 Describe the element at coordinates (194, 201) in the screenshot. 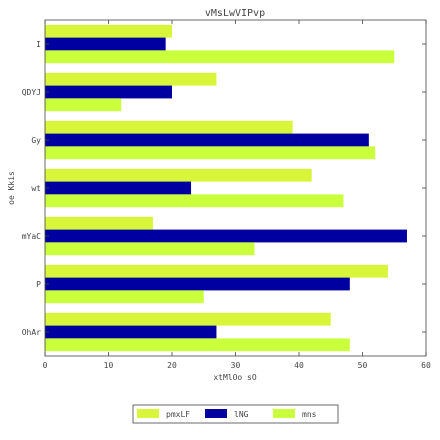

I see `bar-mns-wt` at that location.